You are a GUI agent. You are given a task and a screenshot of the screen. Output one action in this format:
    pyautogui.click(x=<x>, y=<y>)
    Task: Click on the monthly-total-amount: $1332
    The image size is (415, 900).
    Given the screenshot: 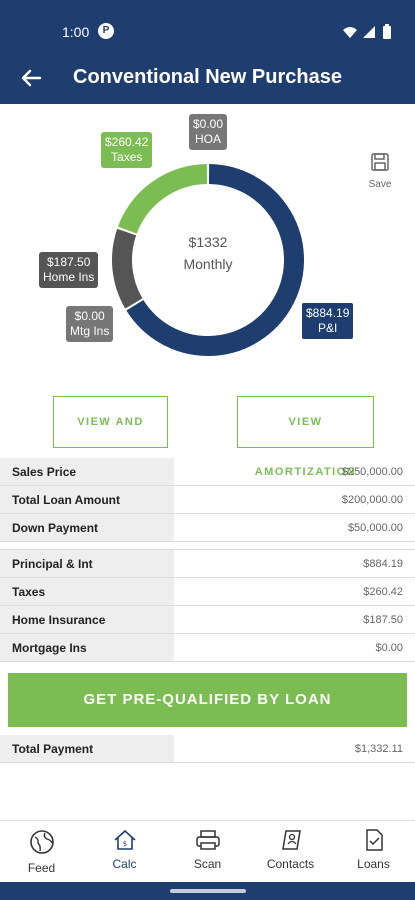 What is the action you would take?
    pyautogui.click(x=208, y=242)
    